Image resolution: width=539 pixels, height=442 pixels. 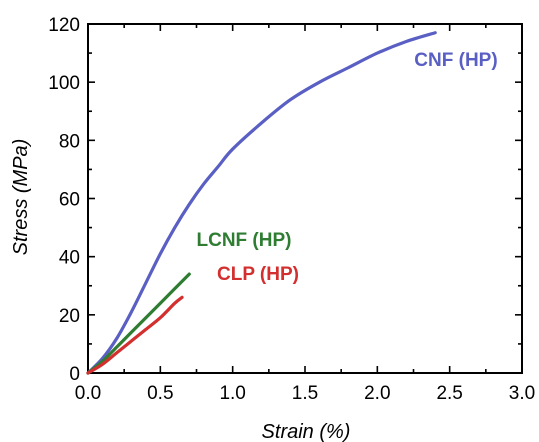 I want to click on x-tick-label: 1.0, so click(x=232, y=393).